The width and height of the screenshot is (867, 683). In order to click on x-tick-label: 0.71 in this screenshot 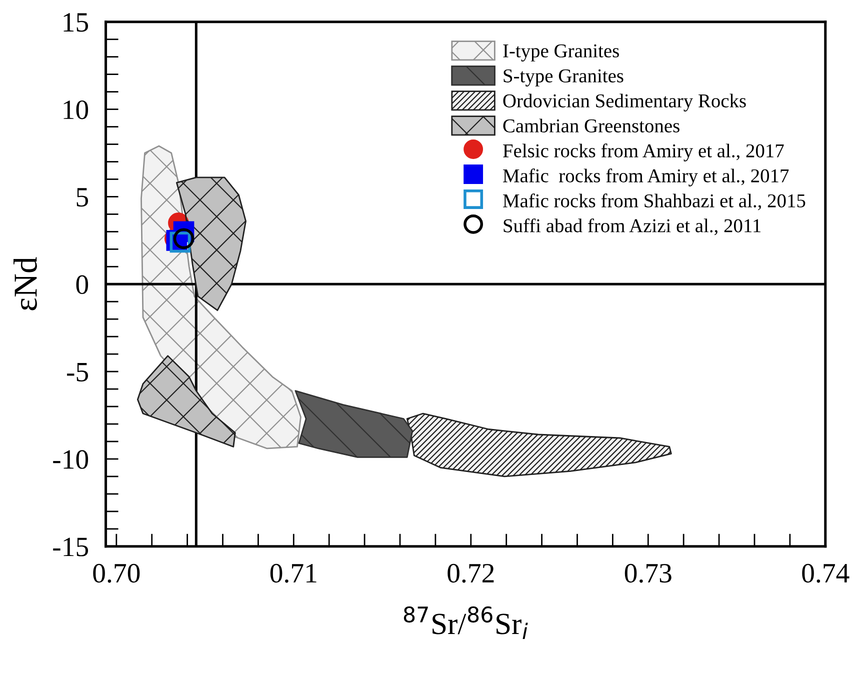, I will do `click(293, 573)`.